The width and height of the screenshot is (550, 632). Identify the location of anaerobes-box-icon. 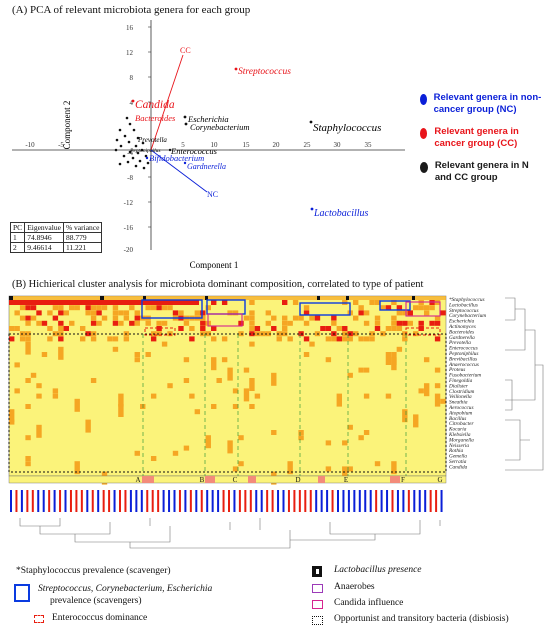
(317, 588).